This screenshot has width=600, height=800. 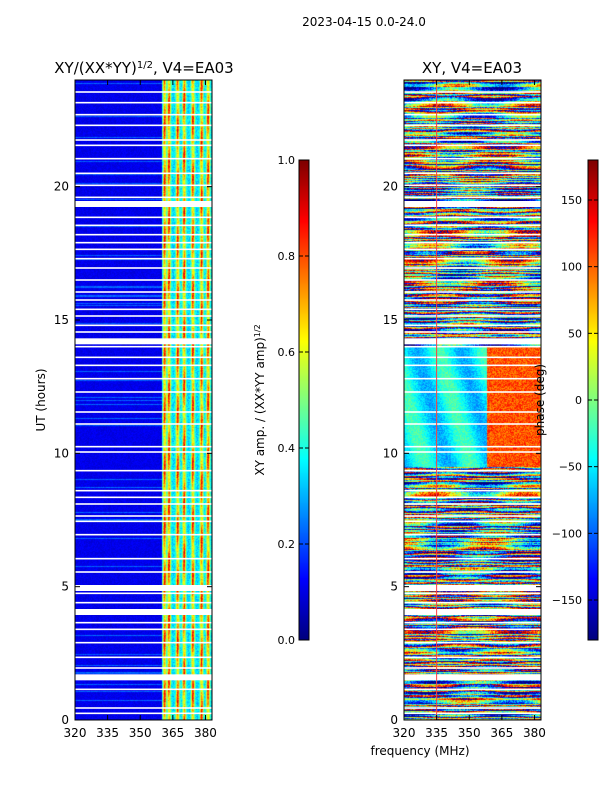 What do you see at coordinates (469, 733) in the screenshot?
I see `x-tick-label: 350` at bounding box center [469, 733].